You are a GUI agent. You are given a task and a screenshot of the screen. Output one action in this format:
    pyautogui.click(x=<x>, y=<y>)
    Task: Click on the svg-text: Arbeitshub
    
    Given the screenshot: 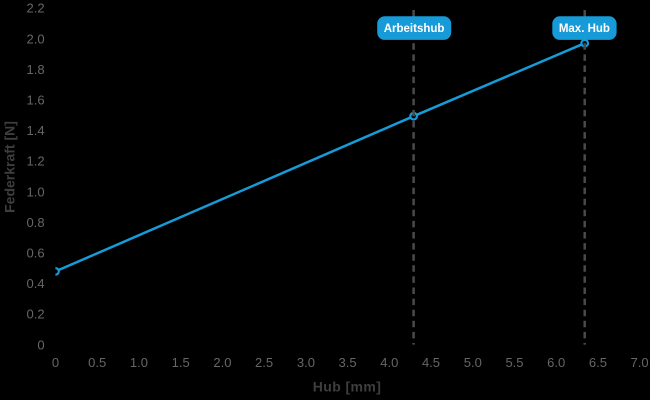 What is the action you would take?
    pyautogui.click(x=414, y=29)
    